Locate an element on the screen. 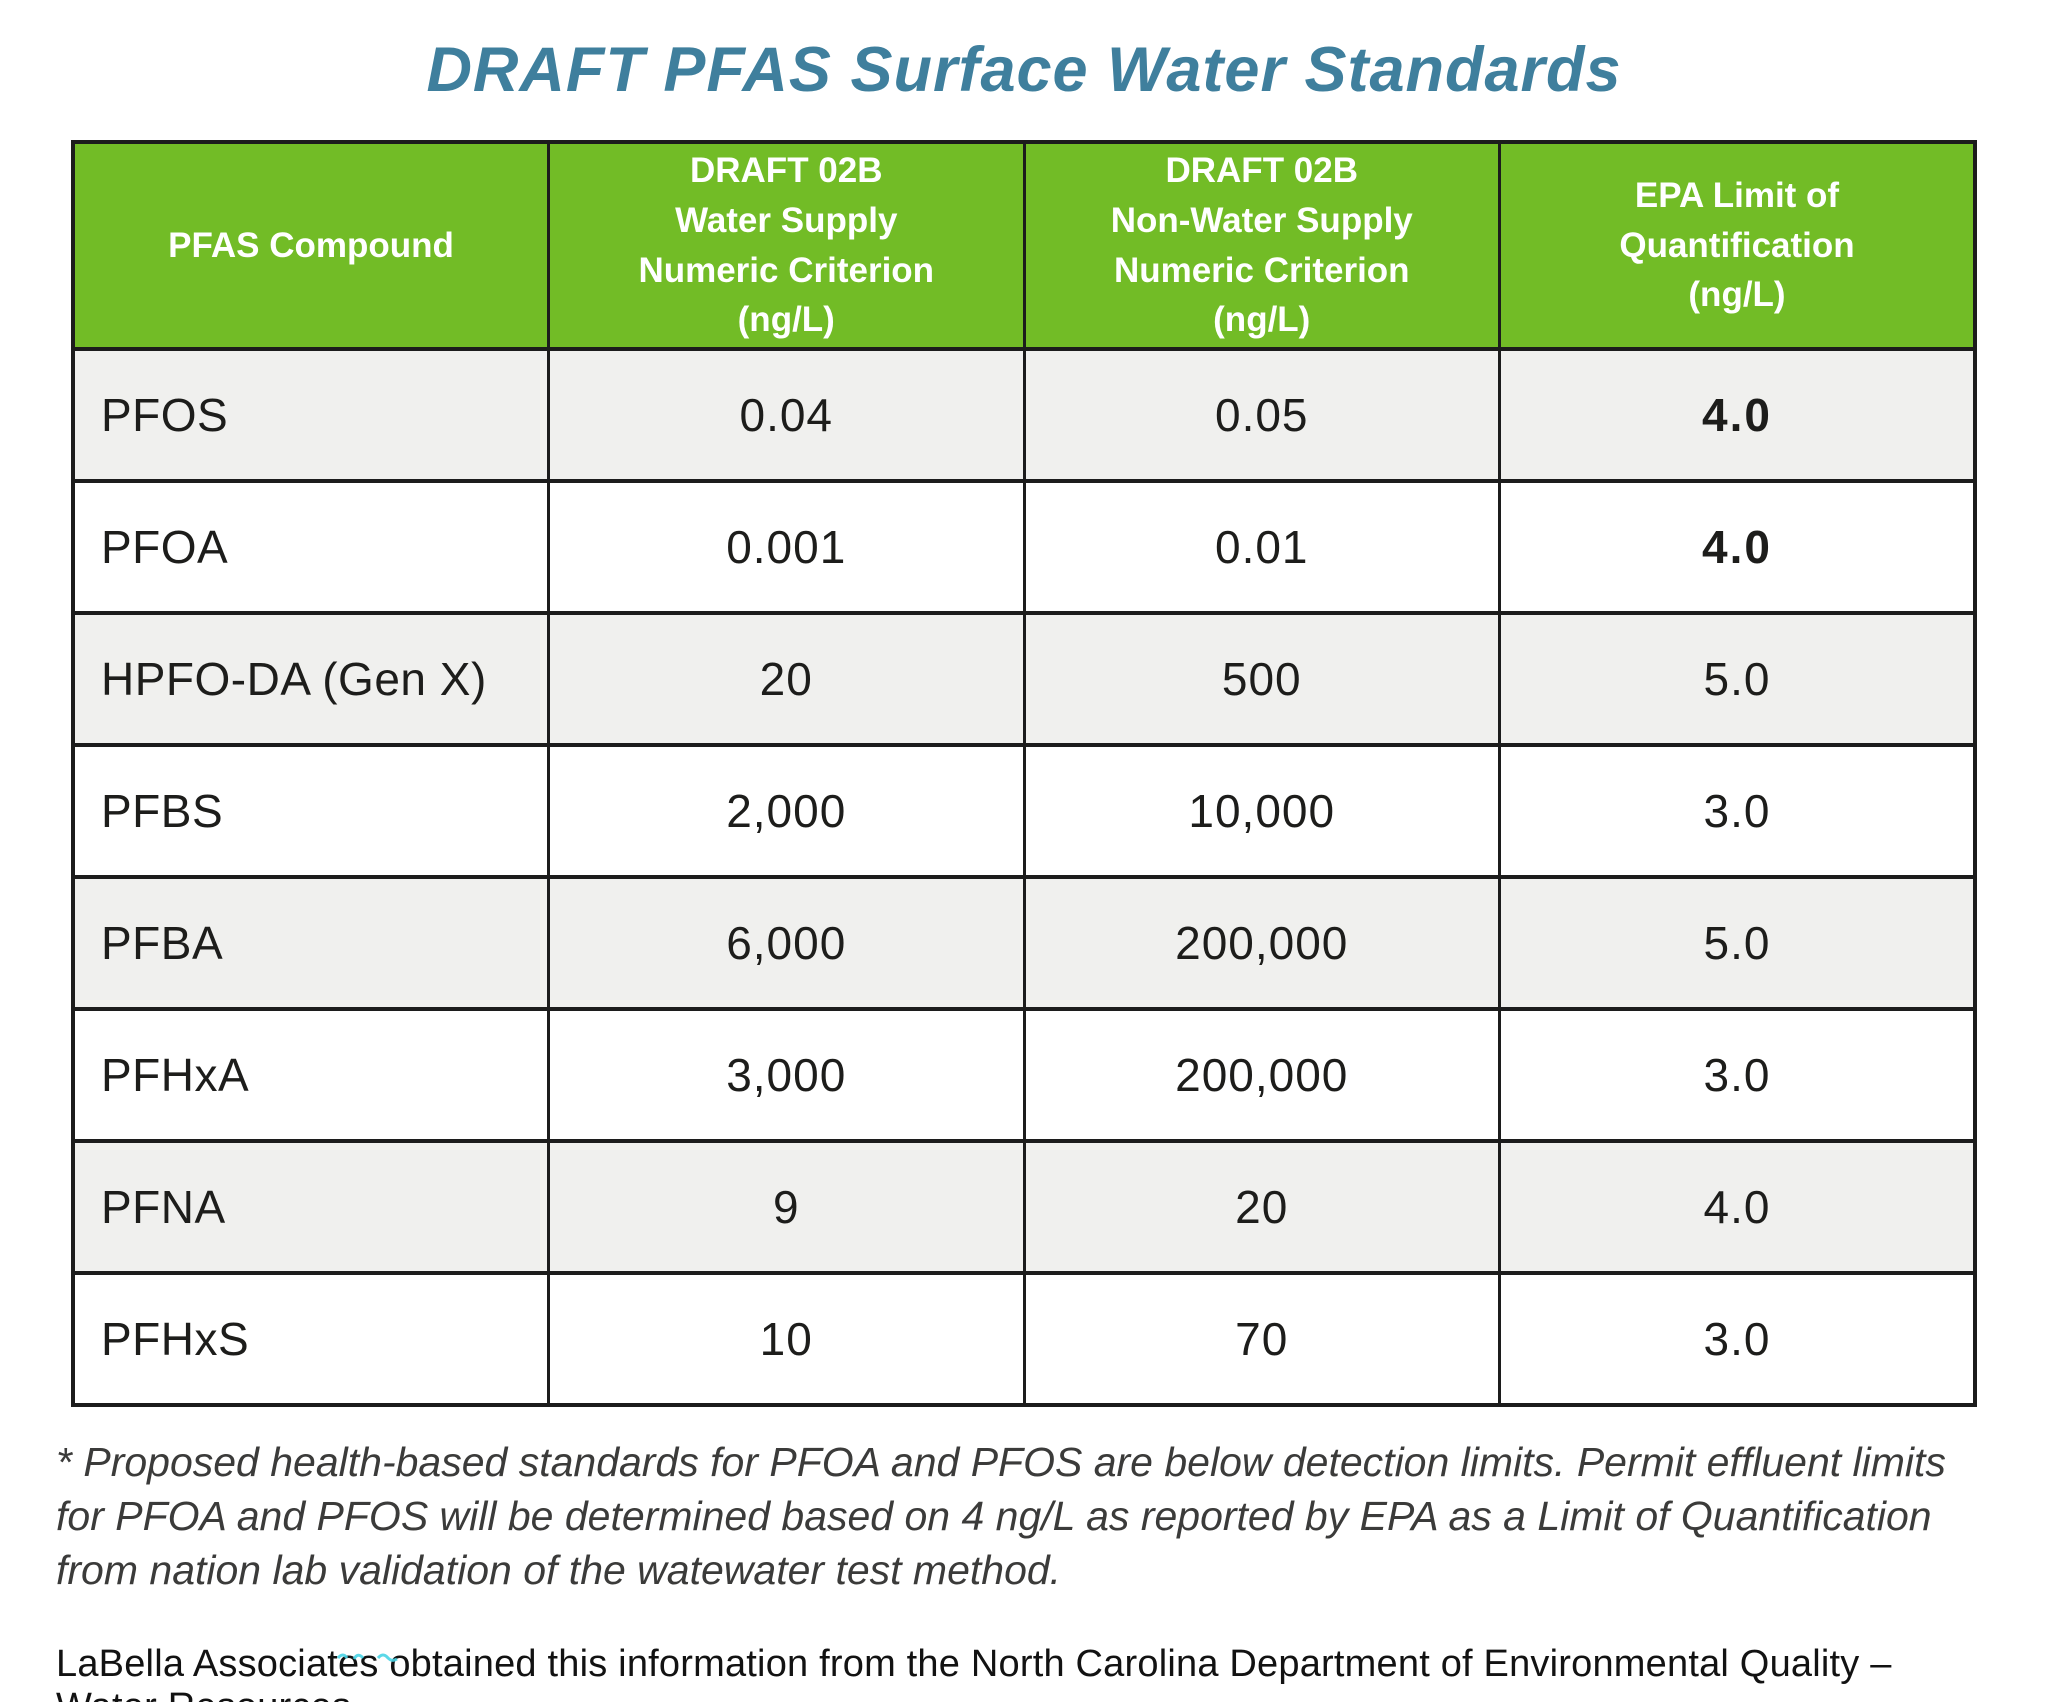  water-supply-value: 0.001 is located at coordinates (786, 547).